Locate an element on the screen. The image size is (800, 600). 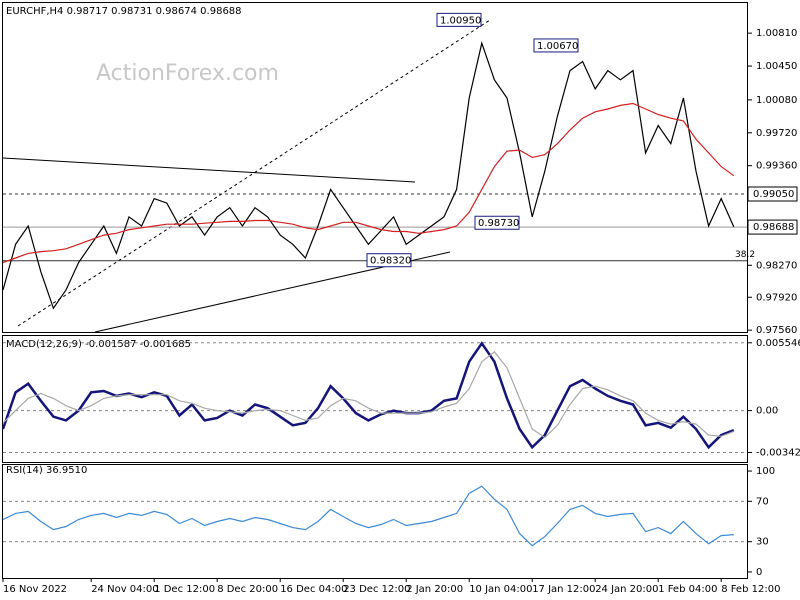
annotation: 0.98730 is located at coordinates (498, 223).